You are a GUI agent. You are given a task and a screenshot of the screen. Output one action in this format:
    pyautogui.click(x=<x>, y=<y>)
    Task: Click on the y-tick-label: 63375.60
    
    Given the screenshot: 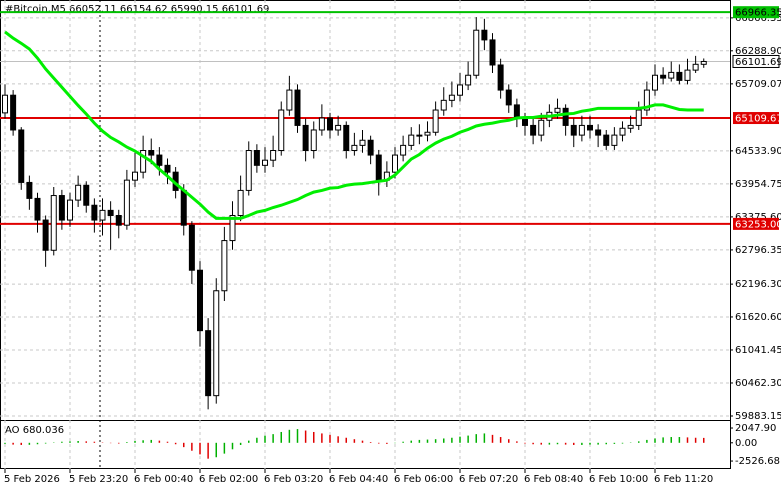 What is the action you would take?
    pyautogui.click(x=758, y=217)
    